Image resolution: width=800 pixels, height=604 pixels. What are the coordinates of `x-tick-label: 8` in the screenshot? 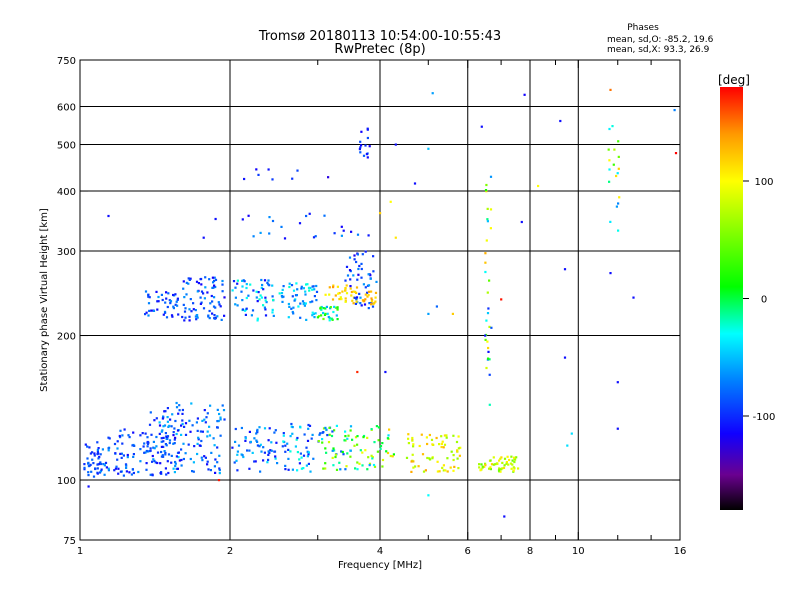 It's located at (530, 551).